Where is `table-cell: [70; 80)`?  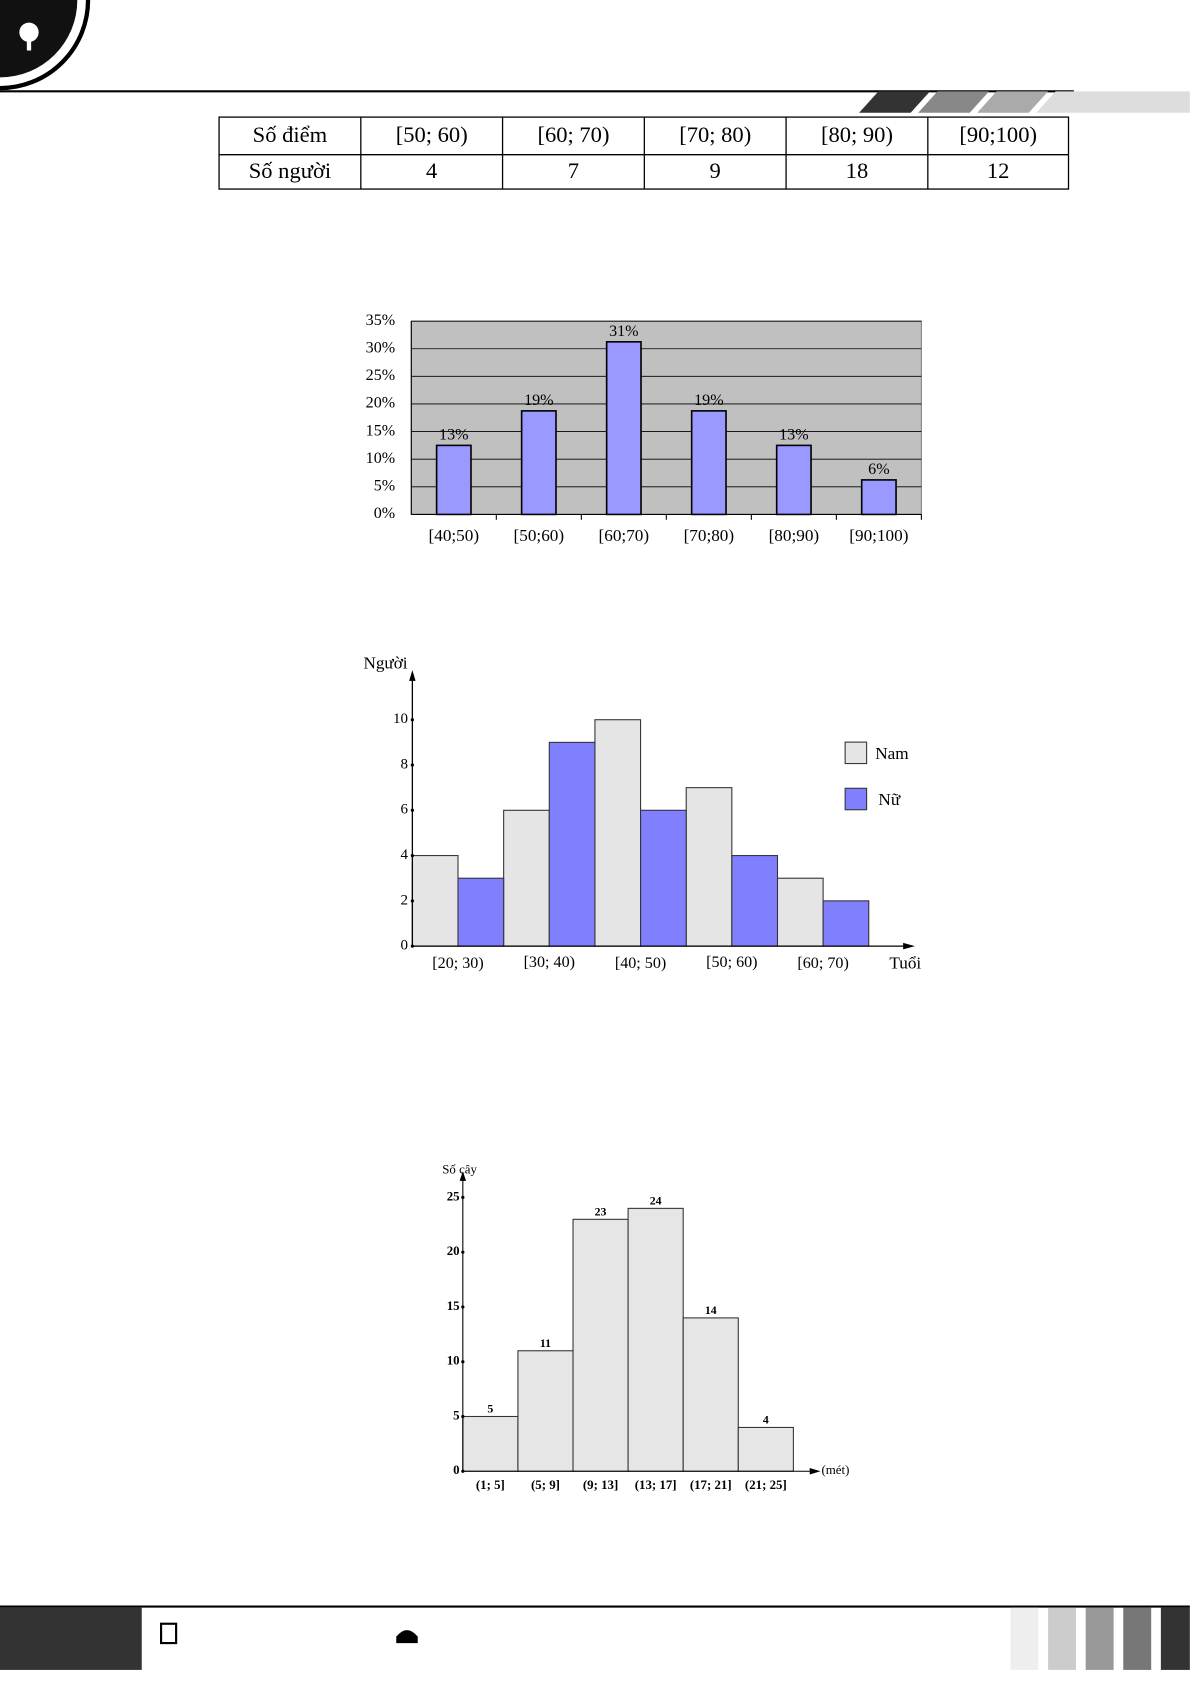
table-cell: [70; 80) is located at coordinates (715, 134).